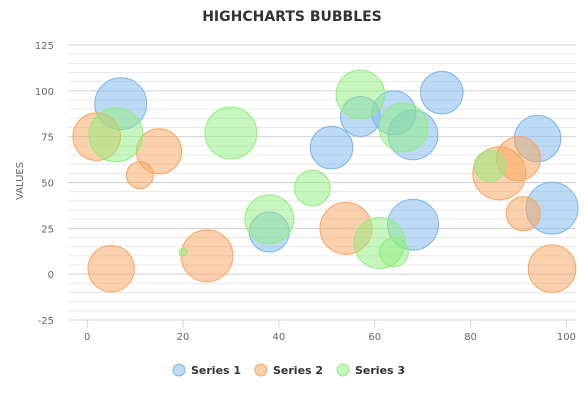  I want to click on y-tick-label: 50, so click(47, 184).